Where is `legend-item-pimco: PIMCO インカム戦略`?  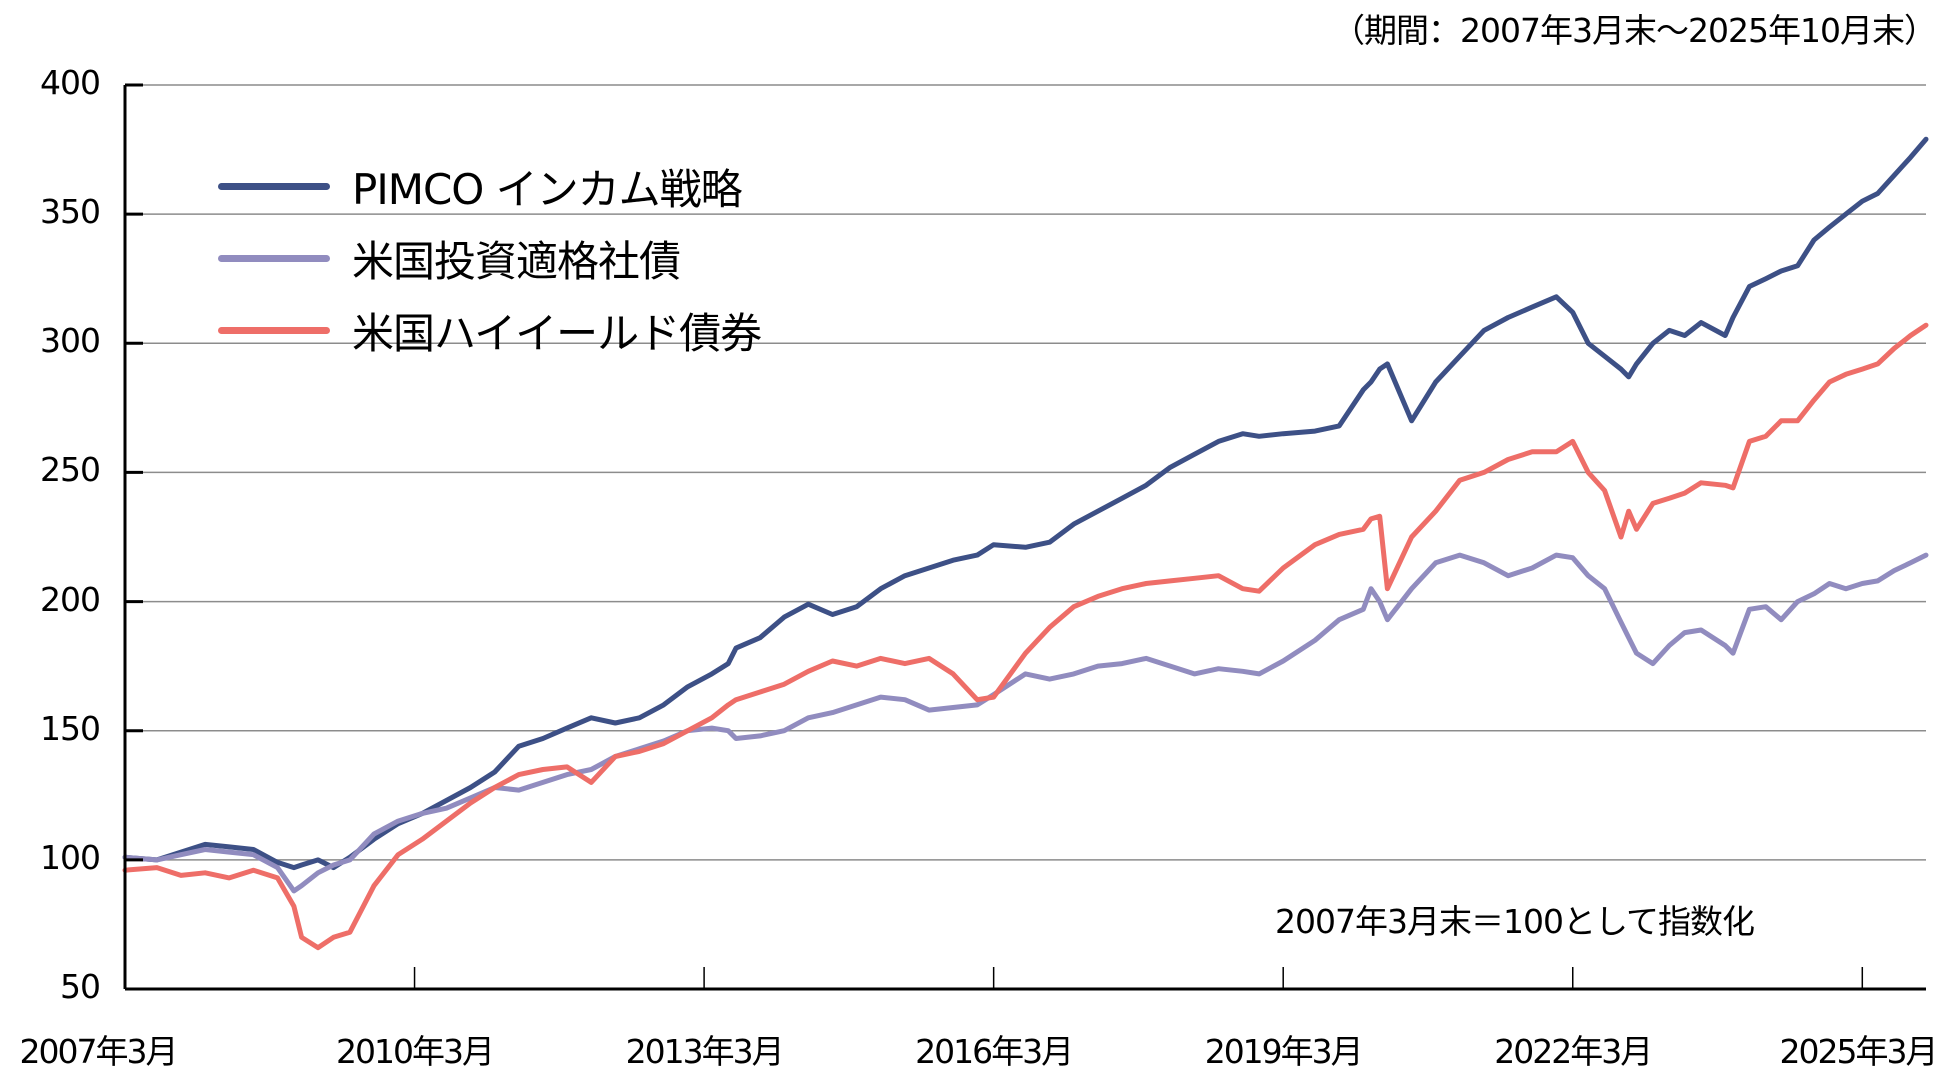
legend-item-pimco: PIMCO インカム戦略 is located at coordinates (489, 186).